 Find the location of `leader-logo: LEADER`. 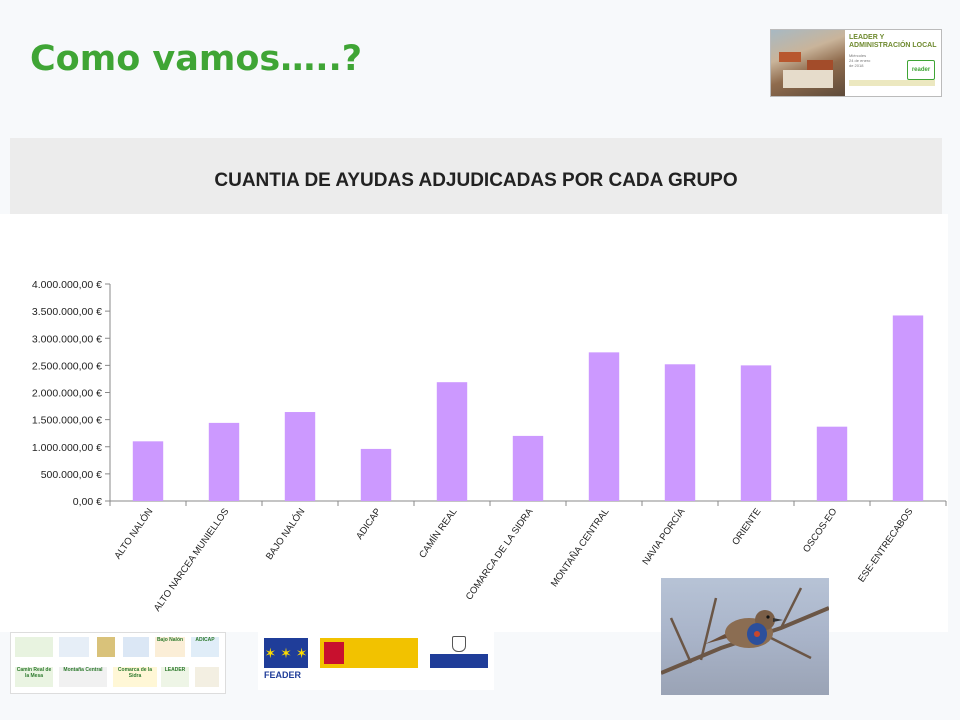

leader-logo: LEADER is located at coordinates (175, 677).